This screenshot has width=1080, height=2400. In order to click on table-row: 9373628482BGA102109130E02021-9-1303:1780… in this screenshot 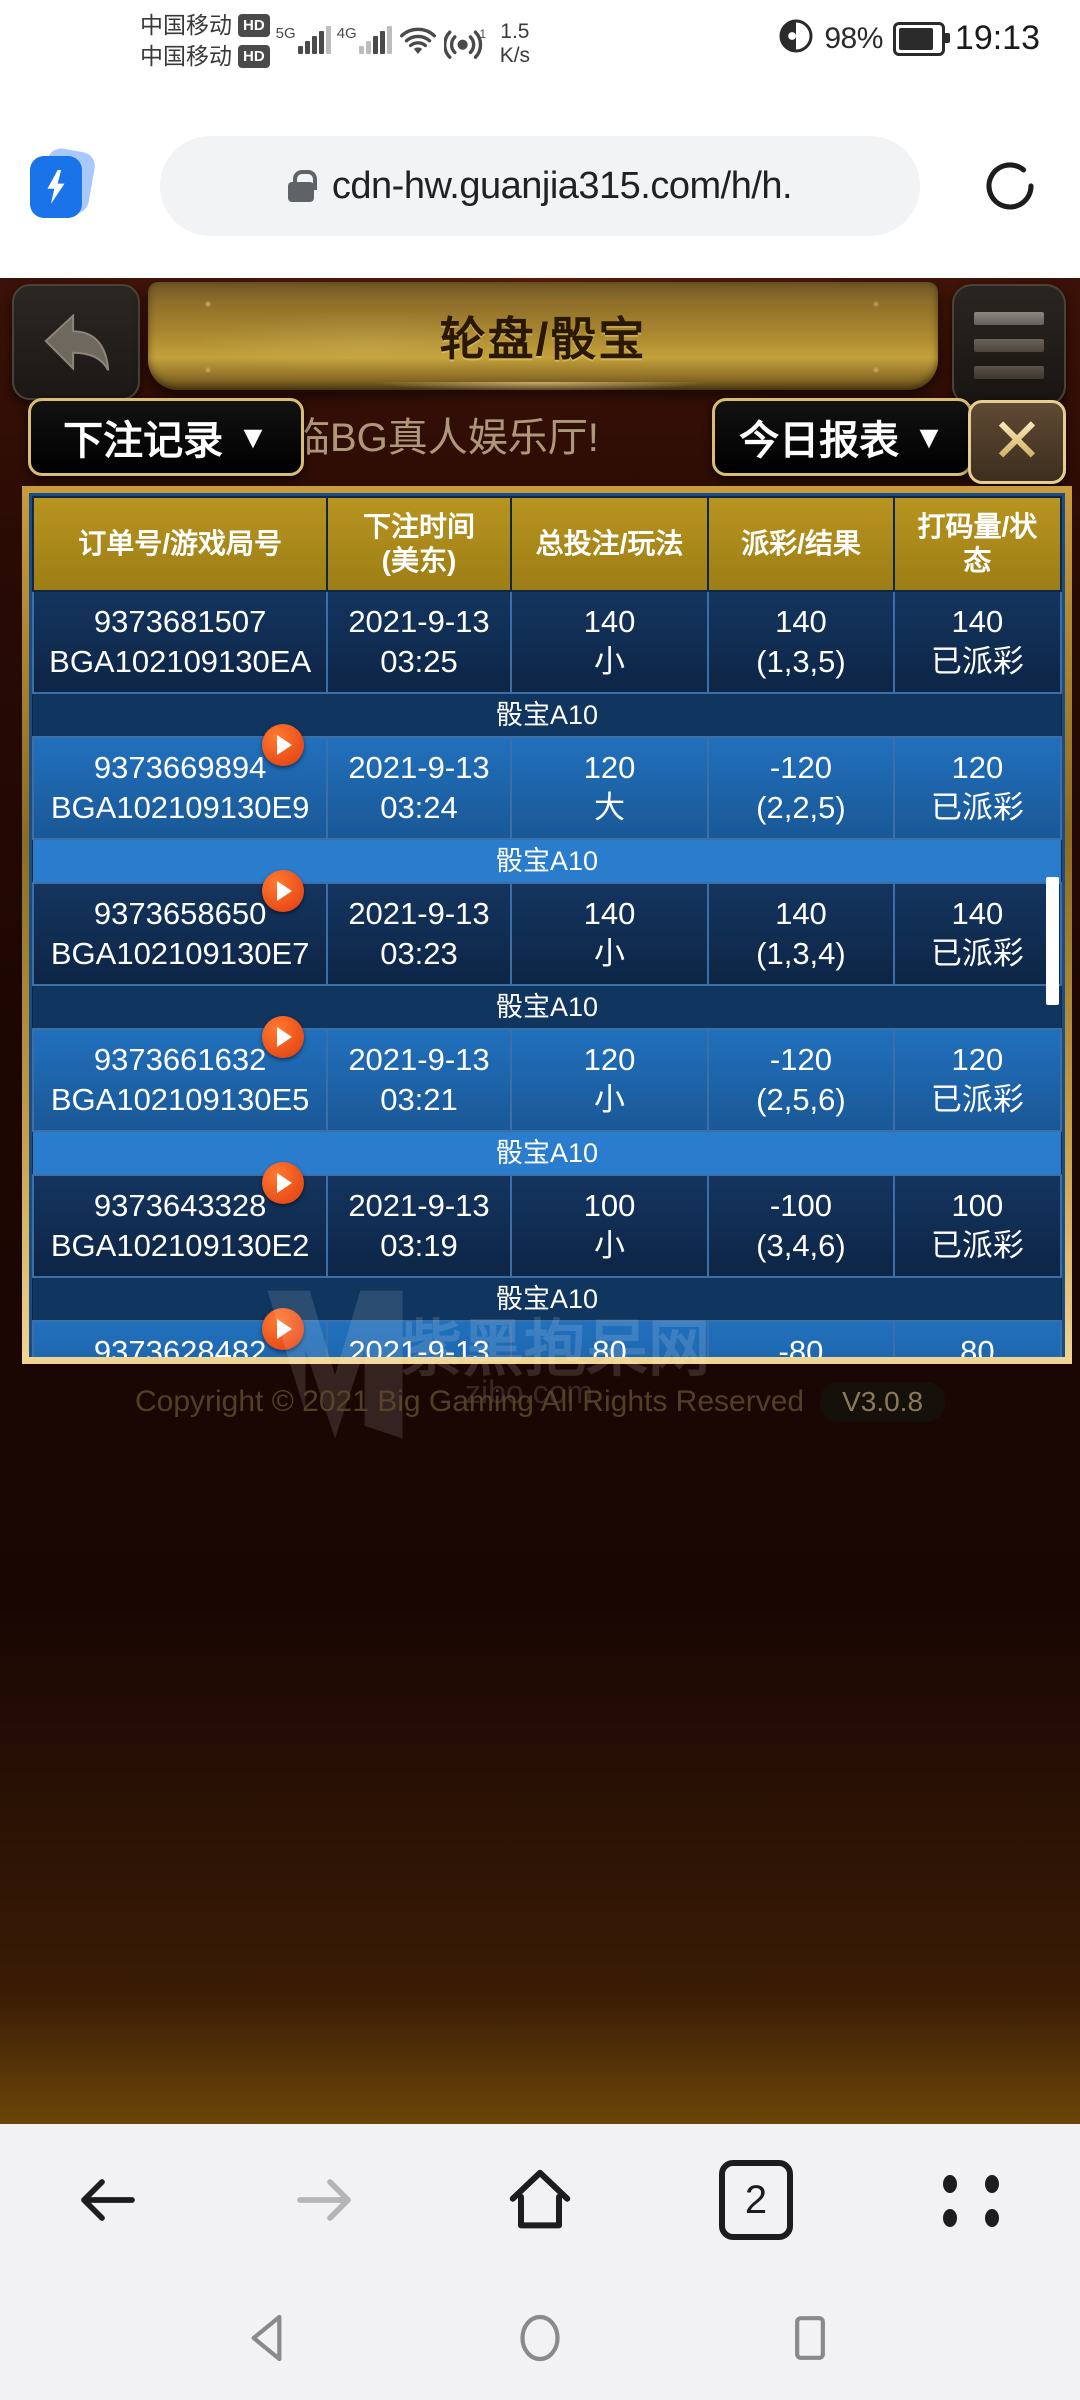, I will do `click(547, 1336)`.